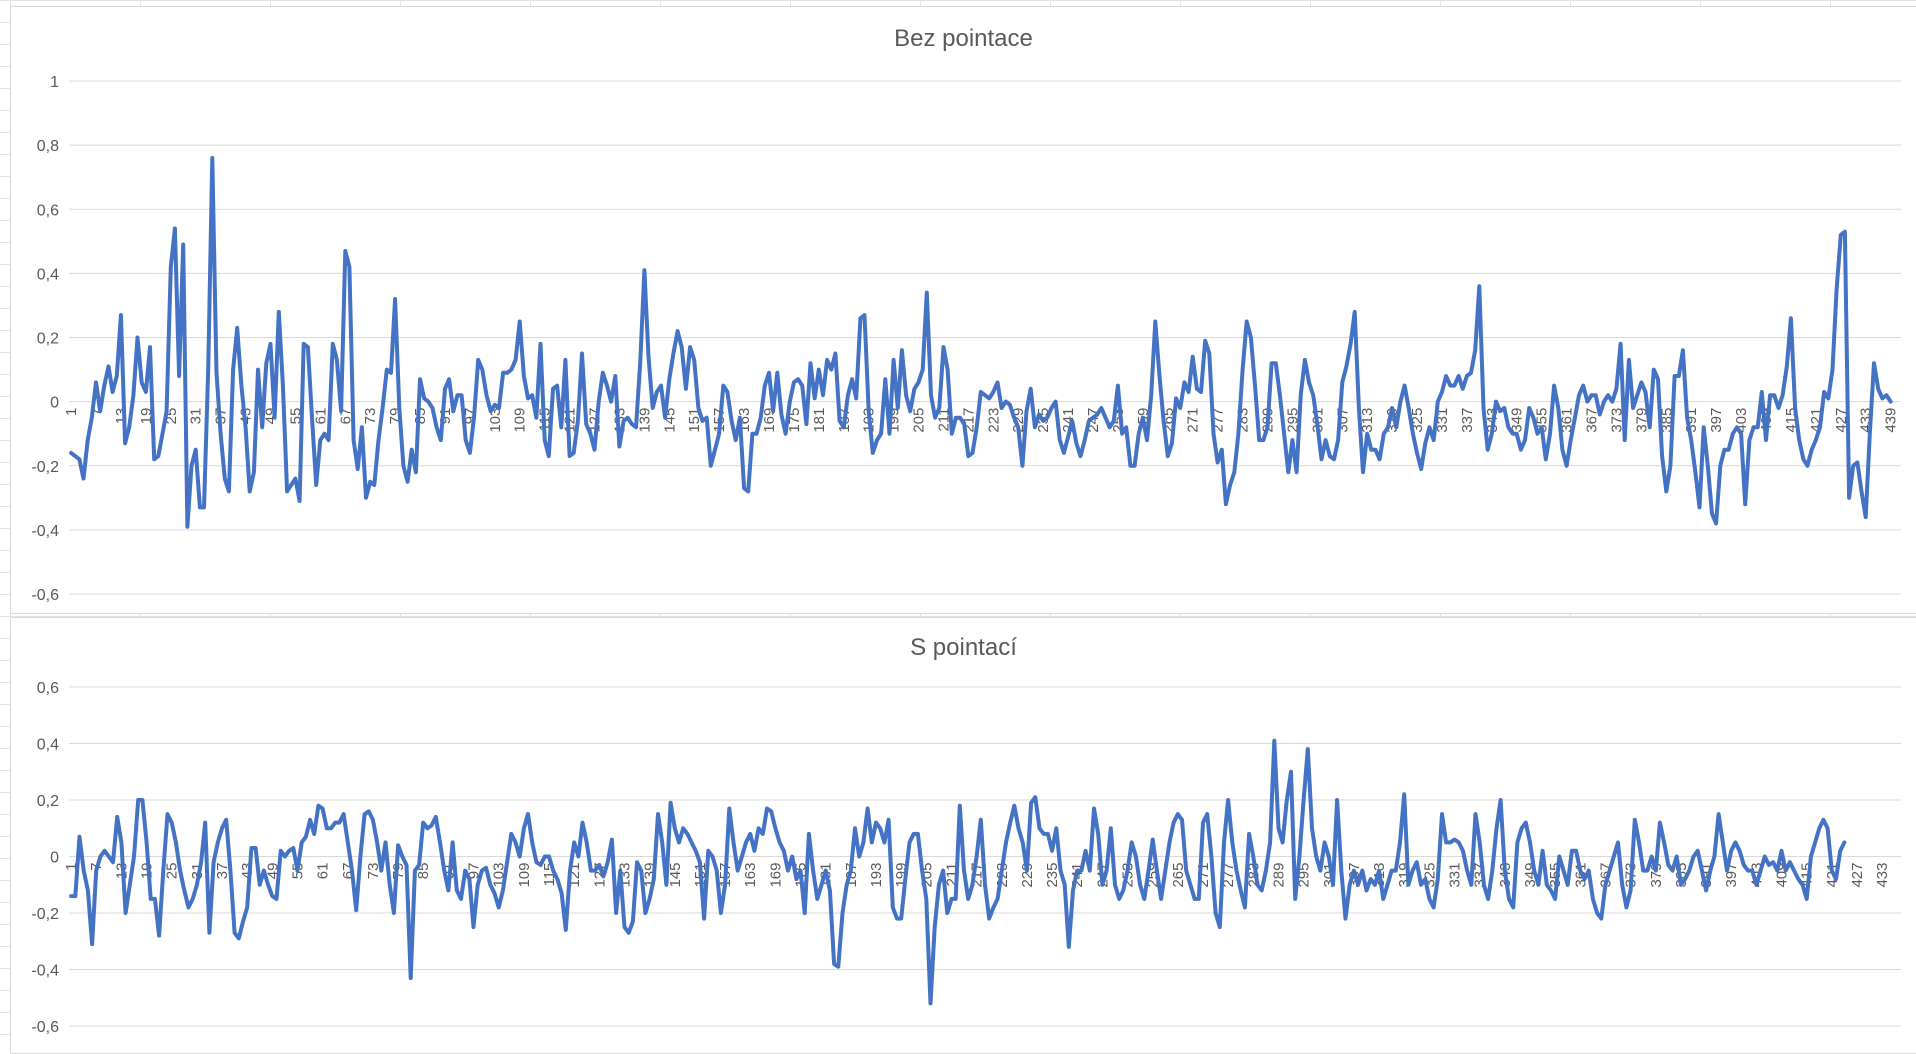 The image size is (1916, 1054). What do you see at coordinates (963, 38) in the screenshot?
I see `chart-title: Bez pointace` at bounding box center [963, 38].